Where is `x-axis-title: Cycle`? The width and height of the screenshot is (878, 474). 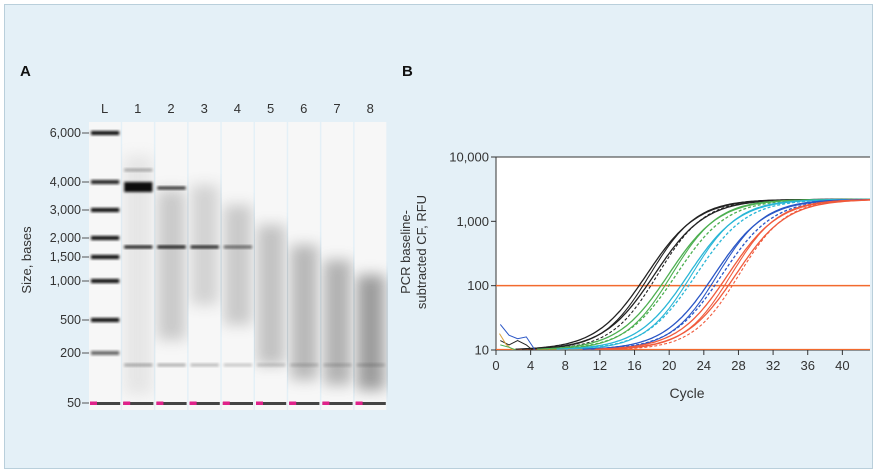 x-axis-title: Cycle is located at coordinates (686, 393).